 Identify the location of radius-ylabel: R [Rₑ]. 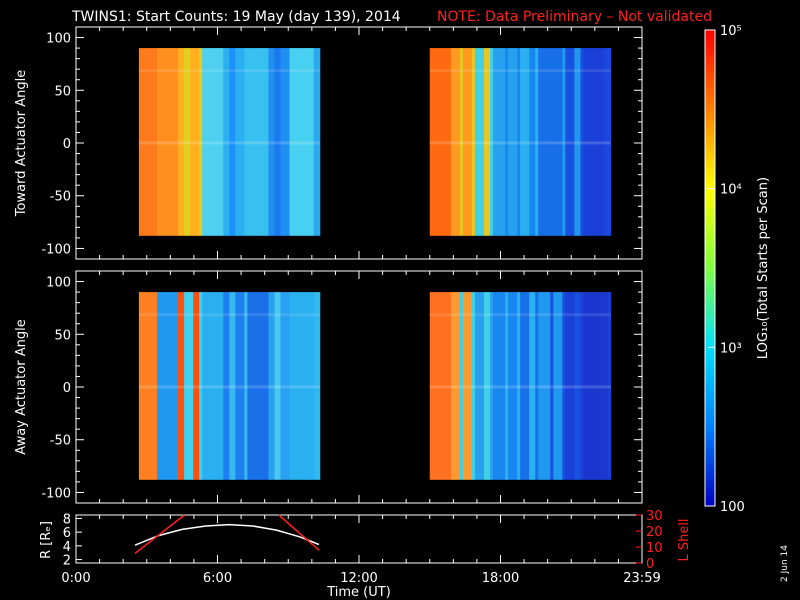
(46, 540).